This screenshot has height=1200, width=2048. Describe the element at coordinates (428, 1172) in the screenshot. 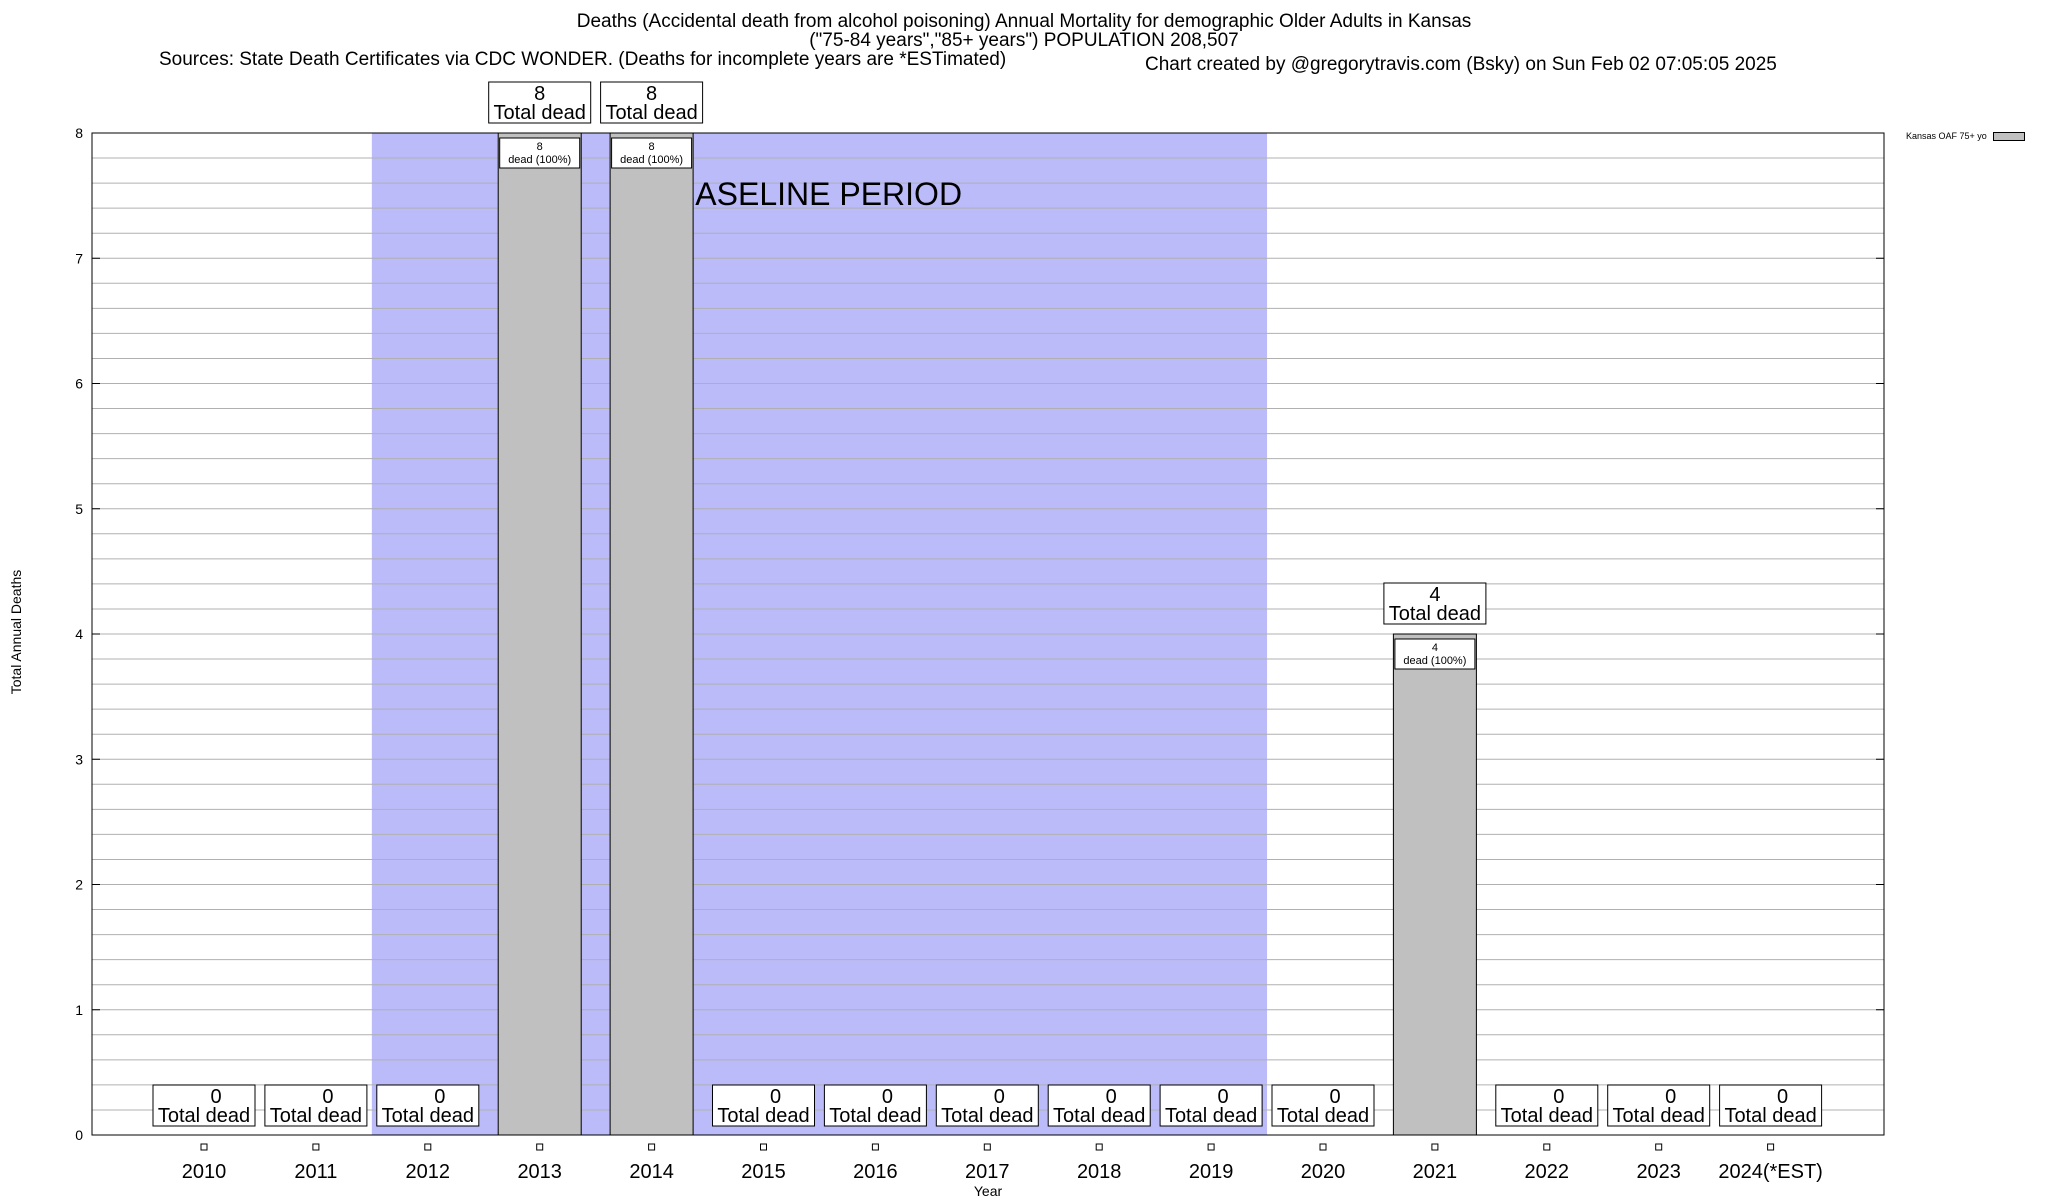

I see `x-tick-label: 2012` at that location.